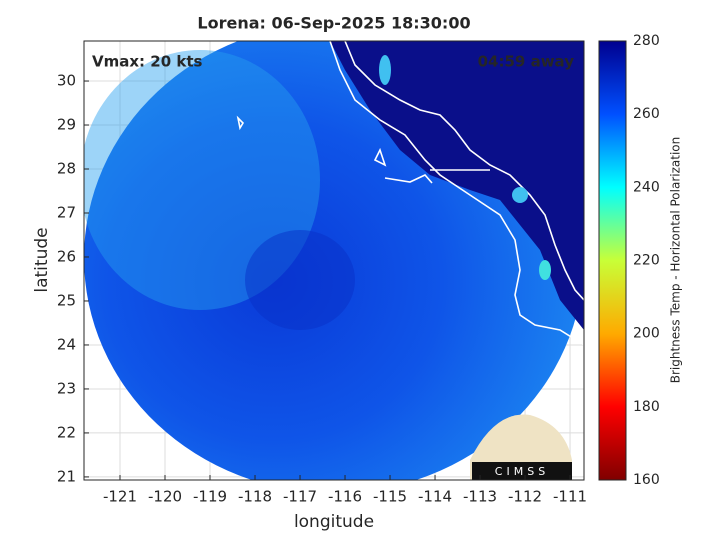 The height and width of the screenshot is (540, 720). Describe the element at coordinates (646, 114) in the screenshot. I see `colorbar-tick-label: 260` at that location.